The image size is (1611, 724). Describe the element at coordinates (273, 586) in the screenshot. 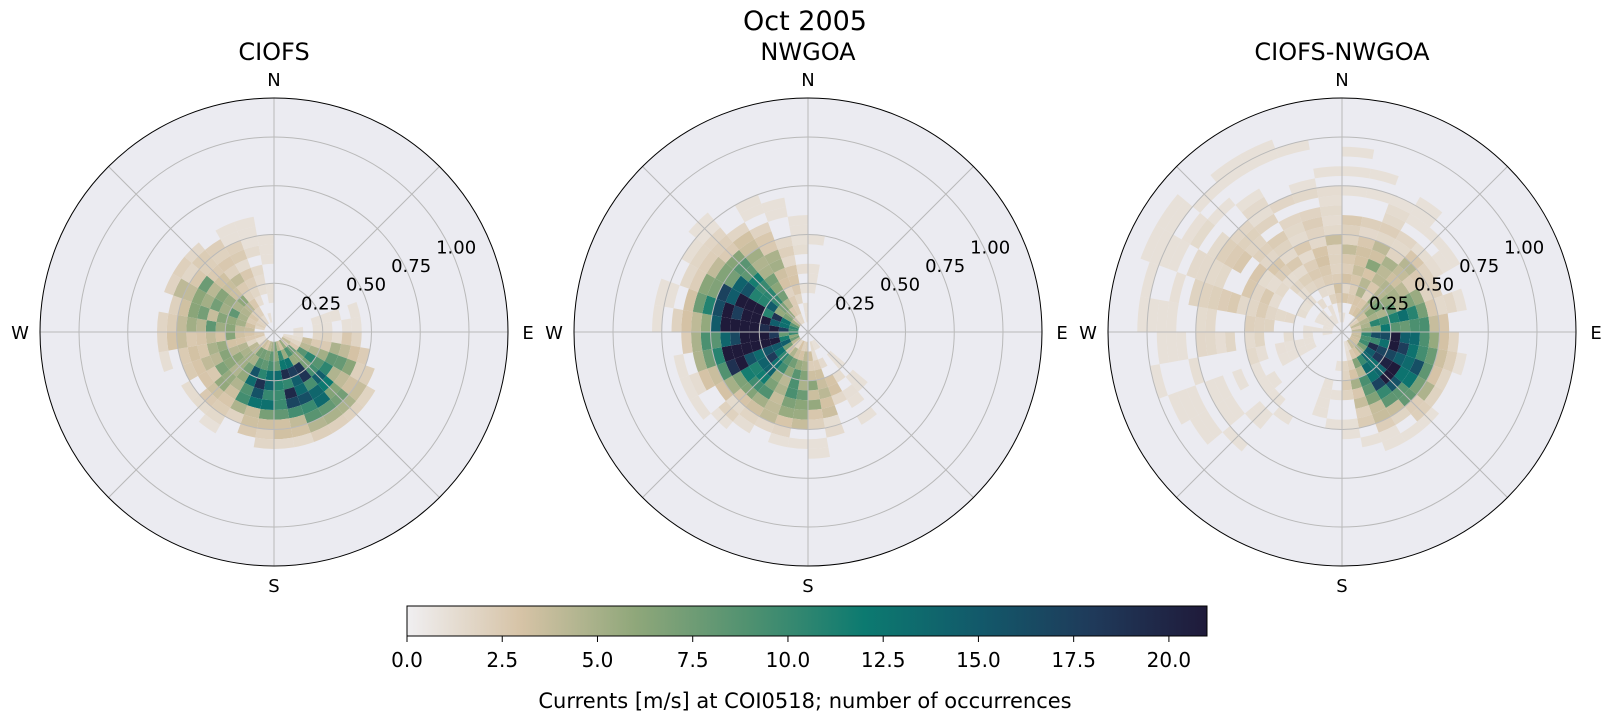

I see `direction-label-s: S` at that location.